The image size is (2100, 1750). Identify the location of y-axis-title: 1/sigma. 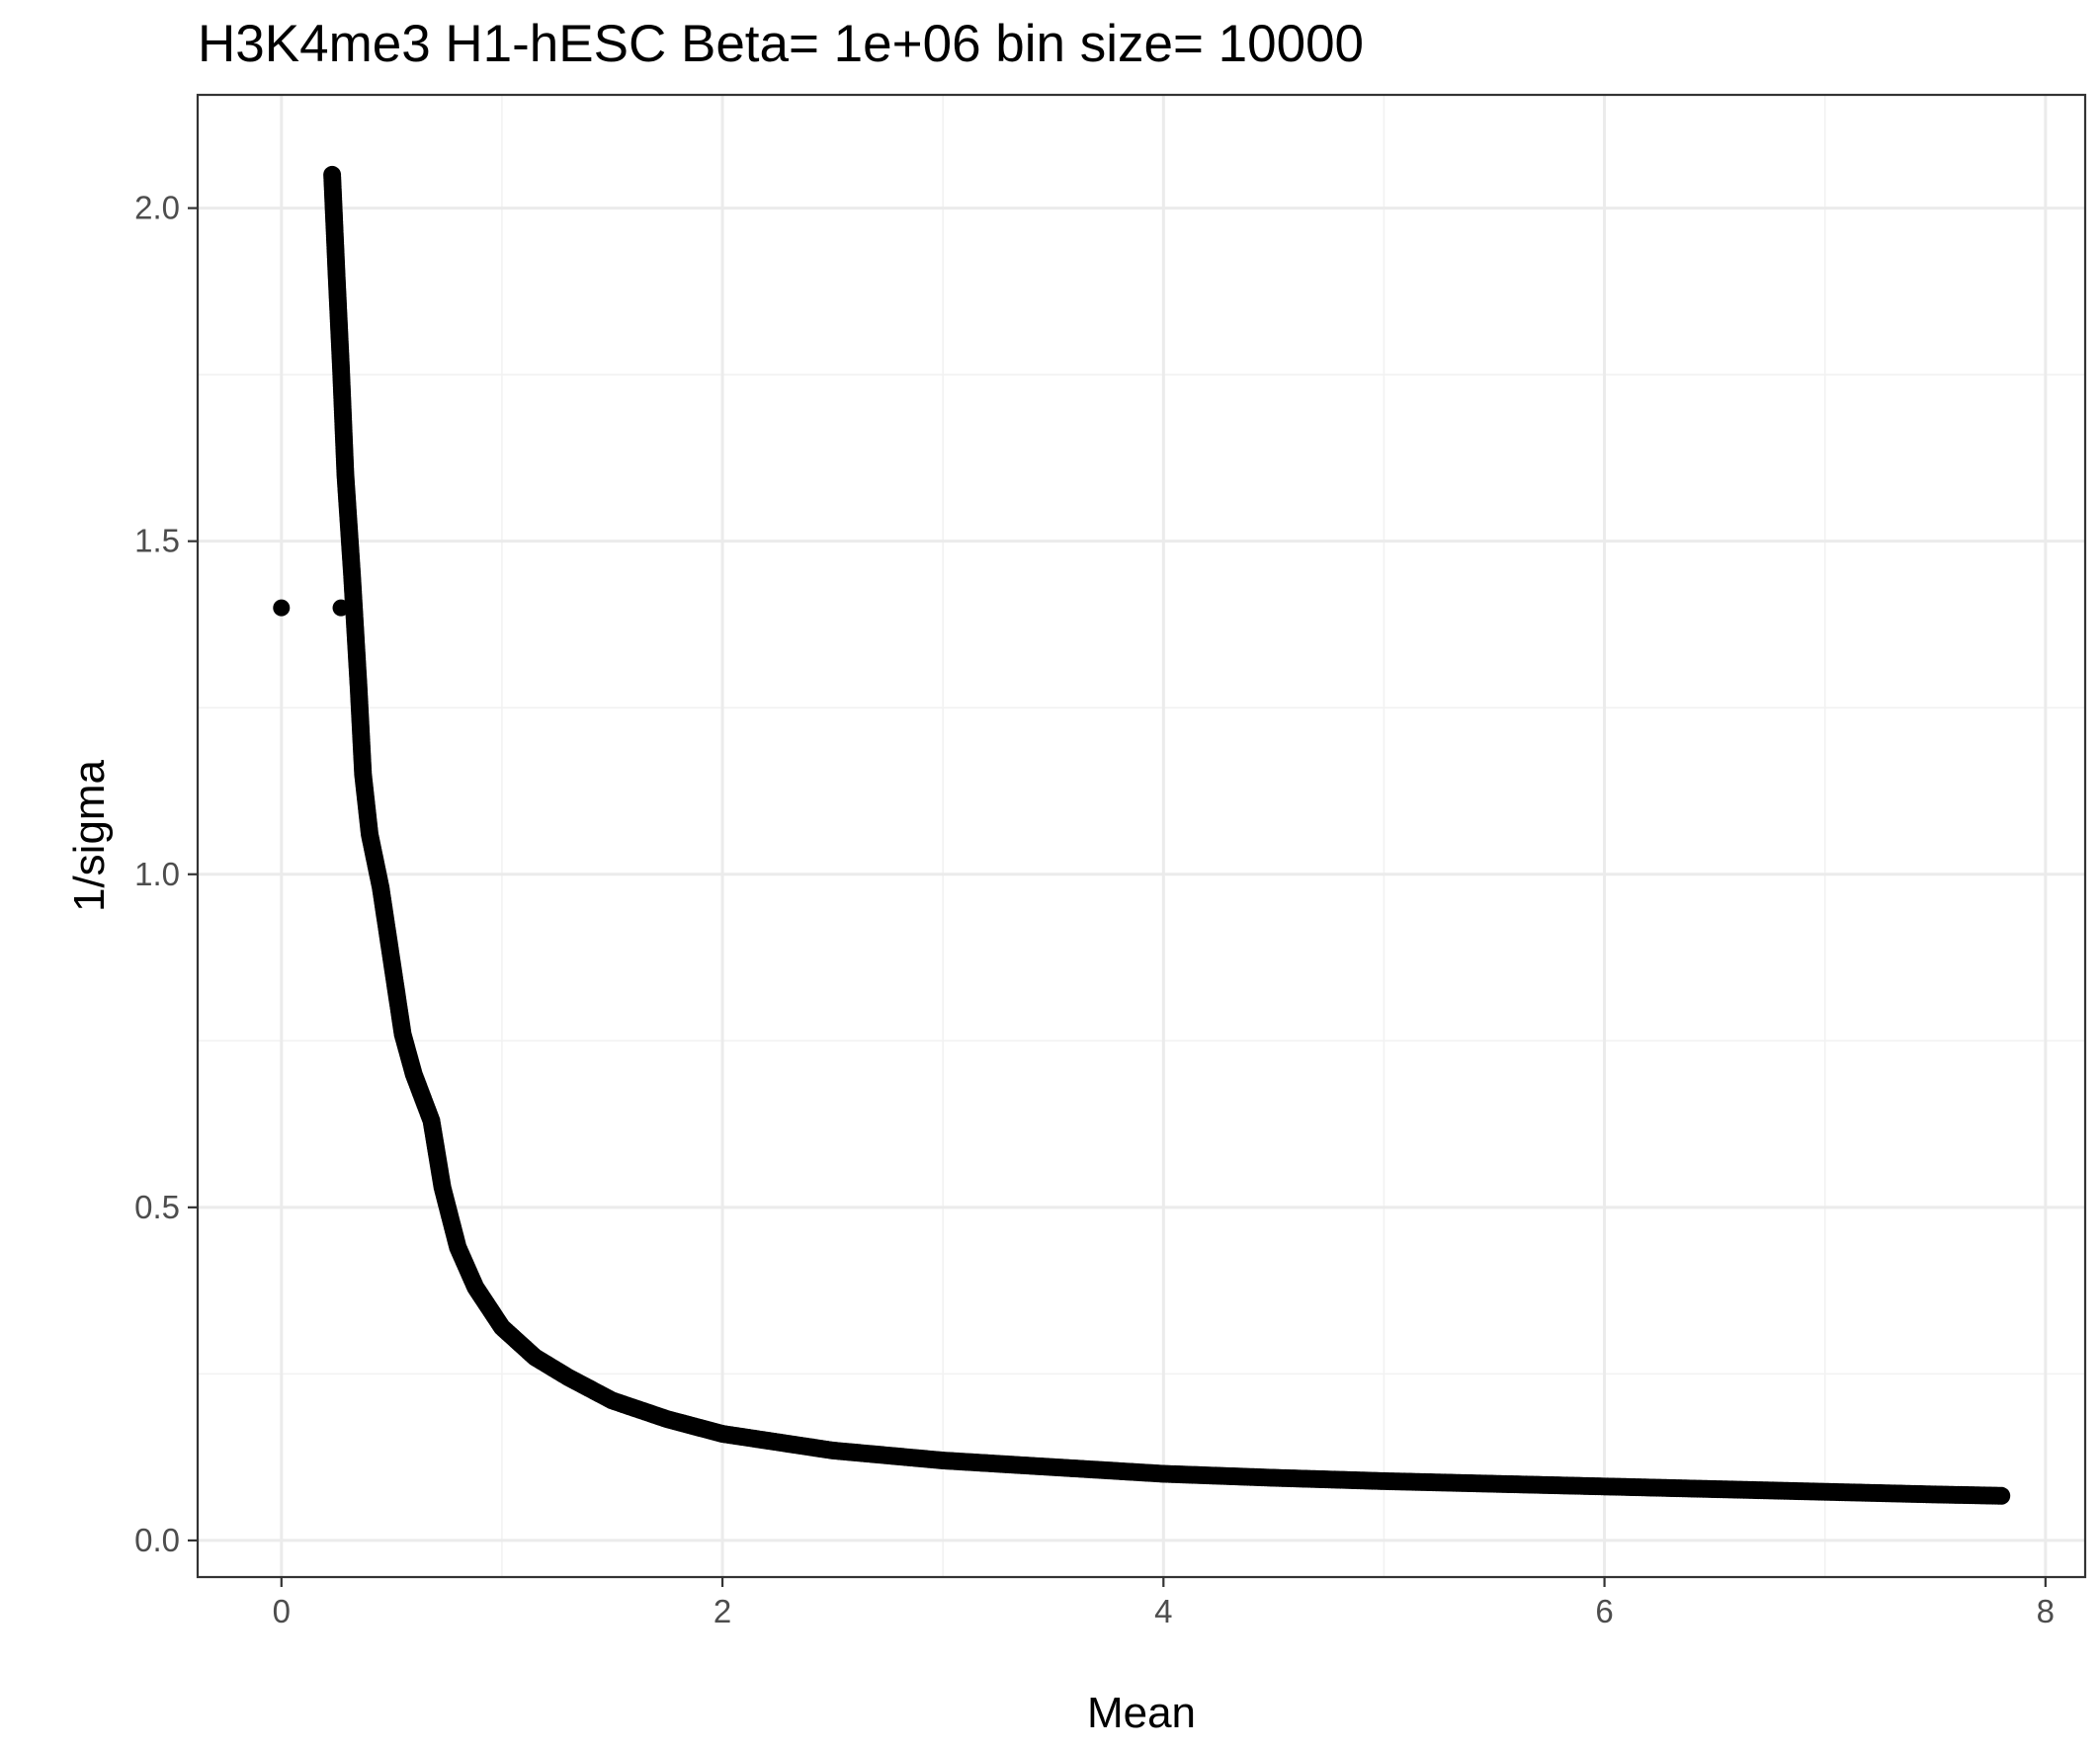
(89, 835).